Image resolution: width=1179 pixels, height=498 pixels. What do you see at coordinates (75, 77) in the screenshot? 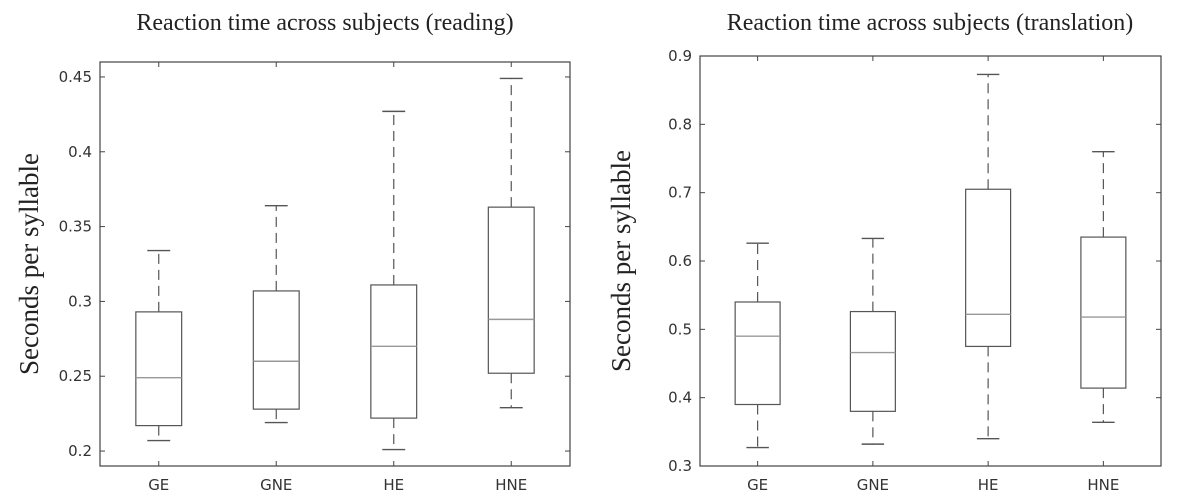
I see `y-tick-label: 0.45` at bounding box center [75, 77].